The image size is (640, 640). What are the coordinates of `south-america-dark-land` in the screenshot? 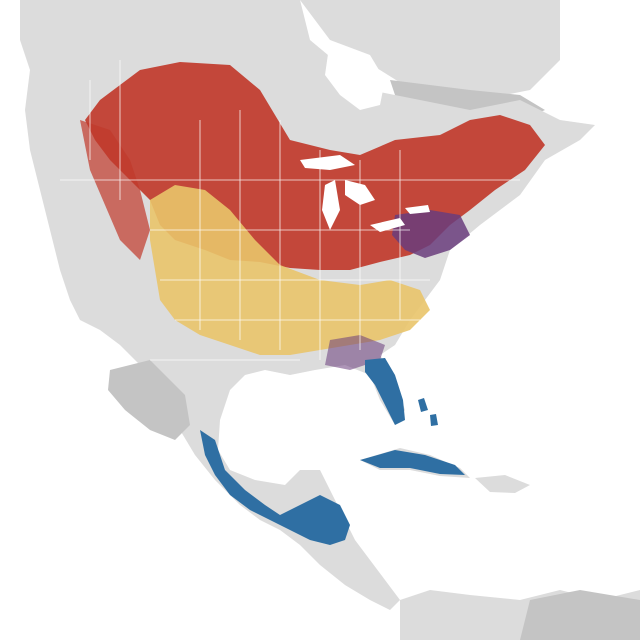 It's located at (580, 615).